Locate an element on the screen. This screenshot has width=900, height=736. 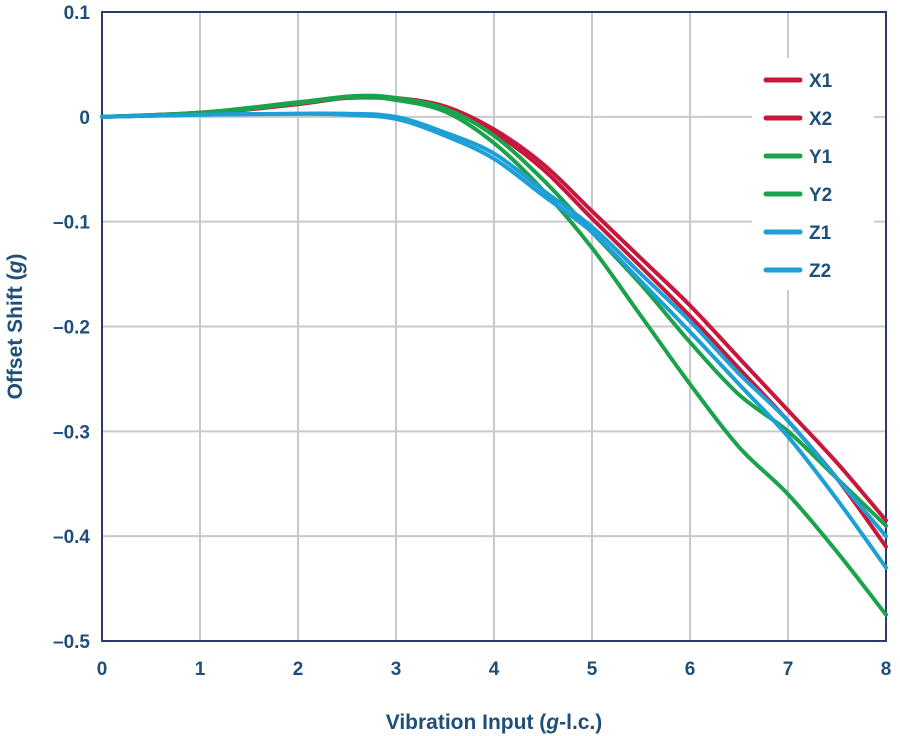
y-axis-label: Offset Shift (g) is located at coordinates (15, 327).